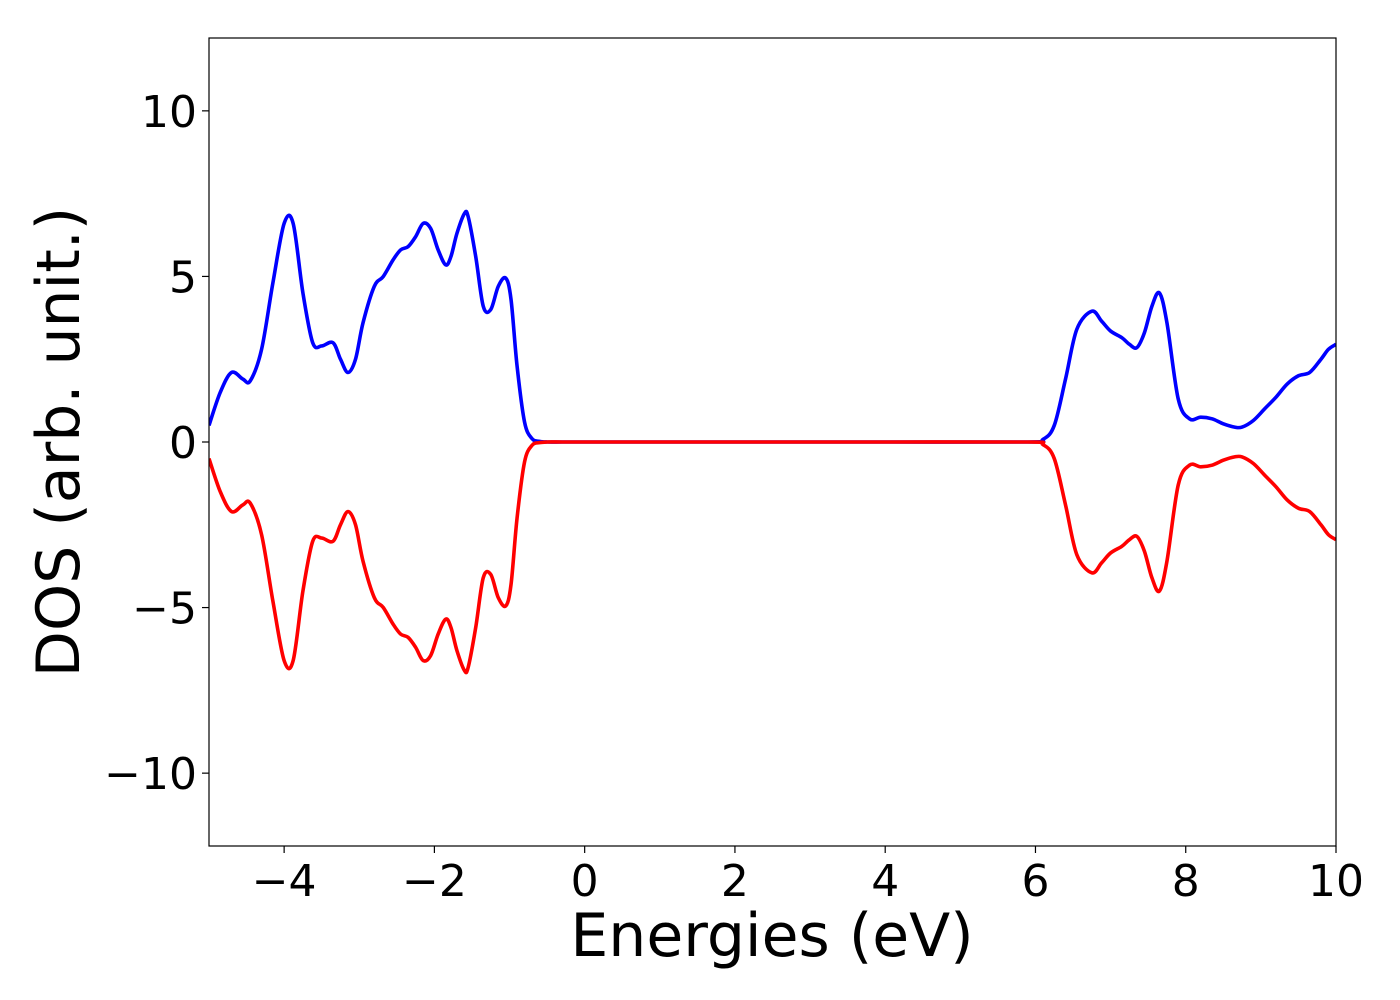  Describe the element at coordinates (434, 881) in the screenshot. I see `x-tick-label: −2` at that location.